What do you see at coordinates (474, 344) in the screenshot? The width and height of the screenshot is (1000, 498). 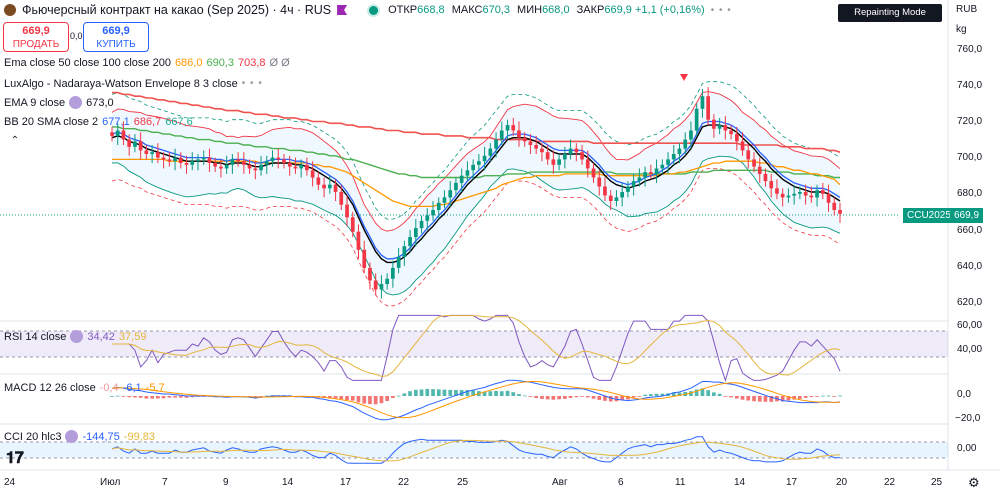 I see `rsi-band` at bounding box center [474, 344].